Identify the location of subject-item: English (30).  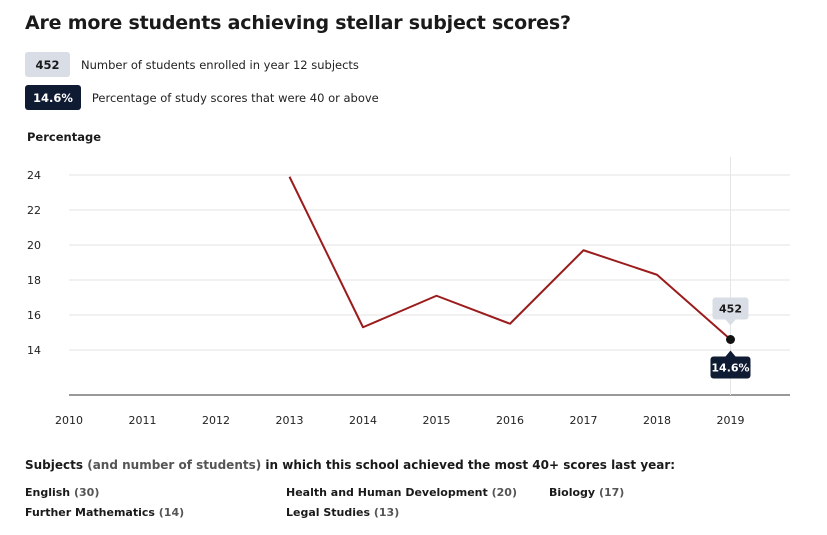
(62, 492).